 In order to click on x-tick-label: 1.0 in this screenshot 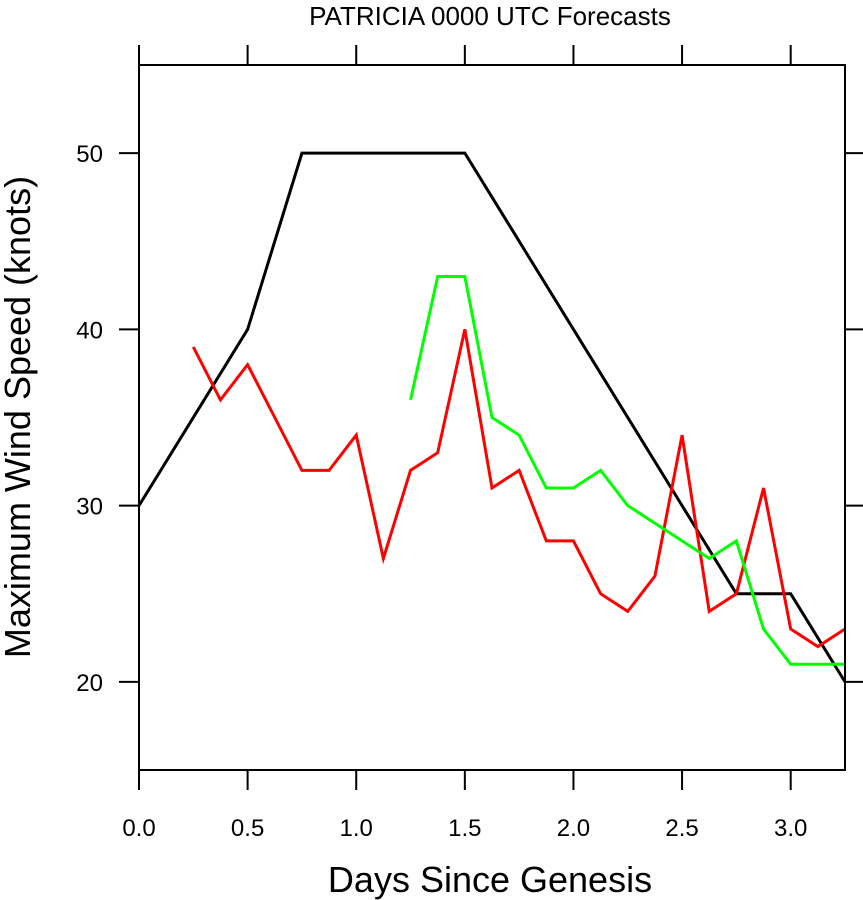, I will do `click(356, 828)`.